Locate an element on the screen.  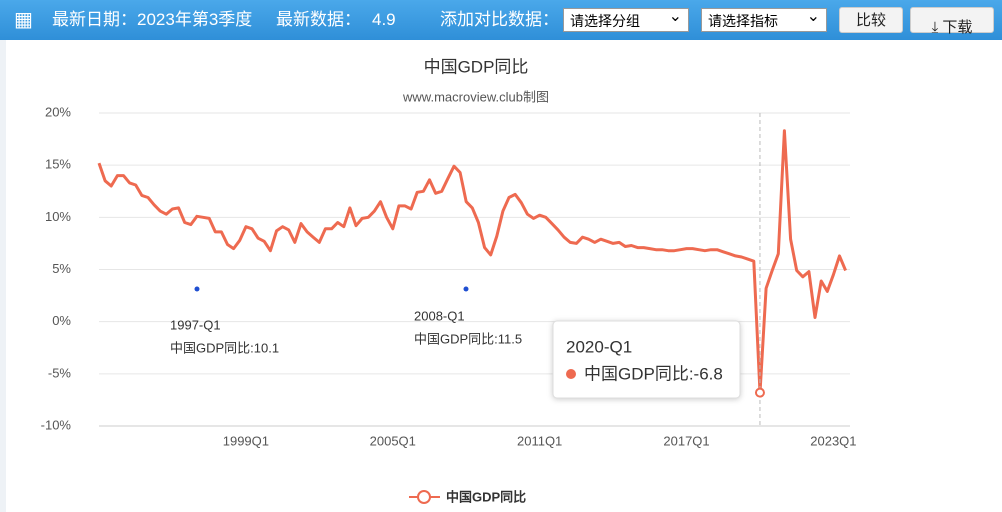
annotation-text: 中国GDP同比:11.5 is located at coordinates (468, 338).